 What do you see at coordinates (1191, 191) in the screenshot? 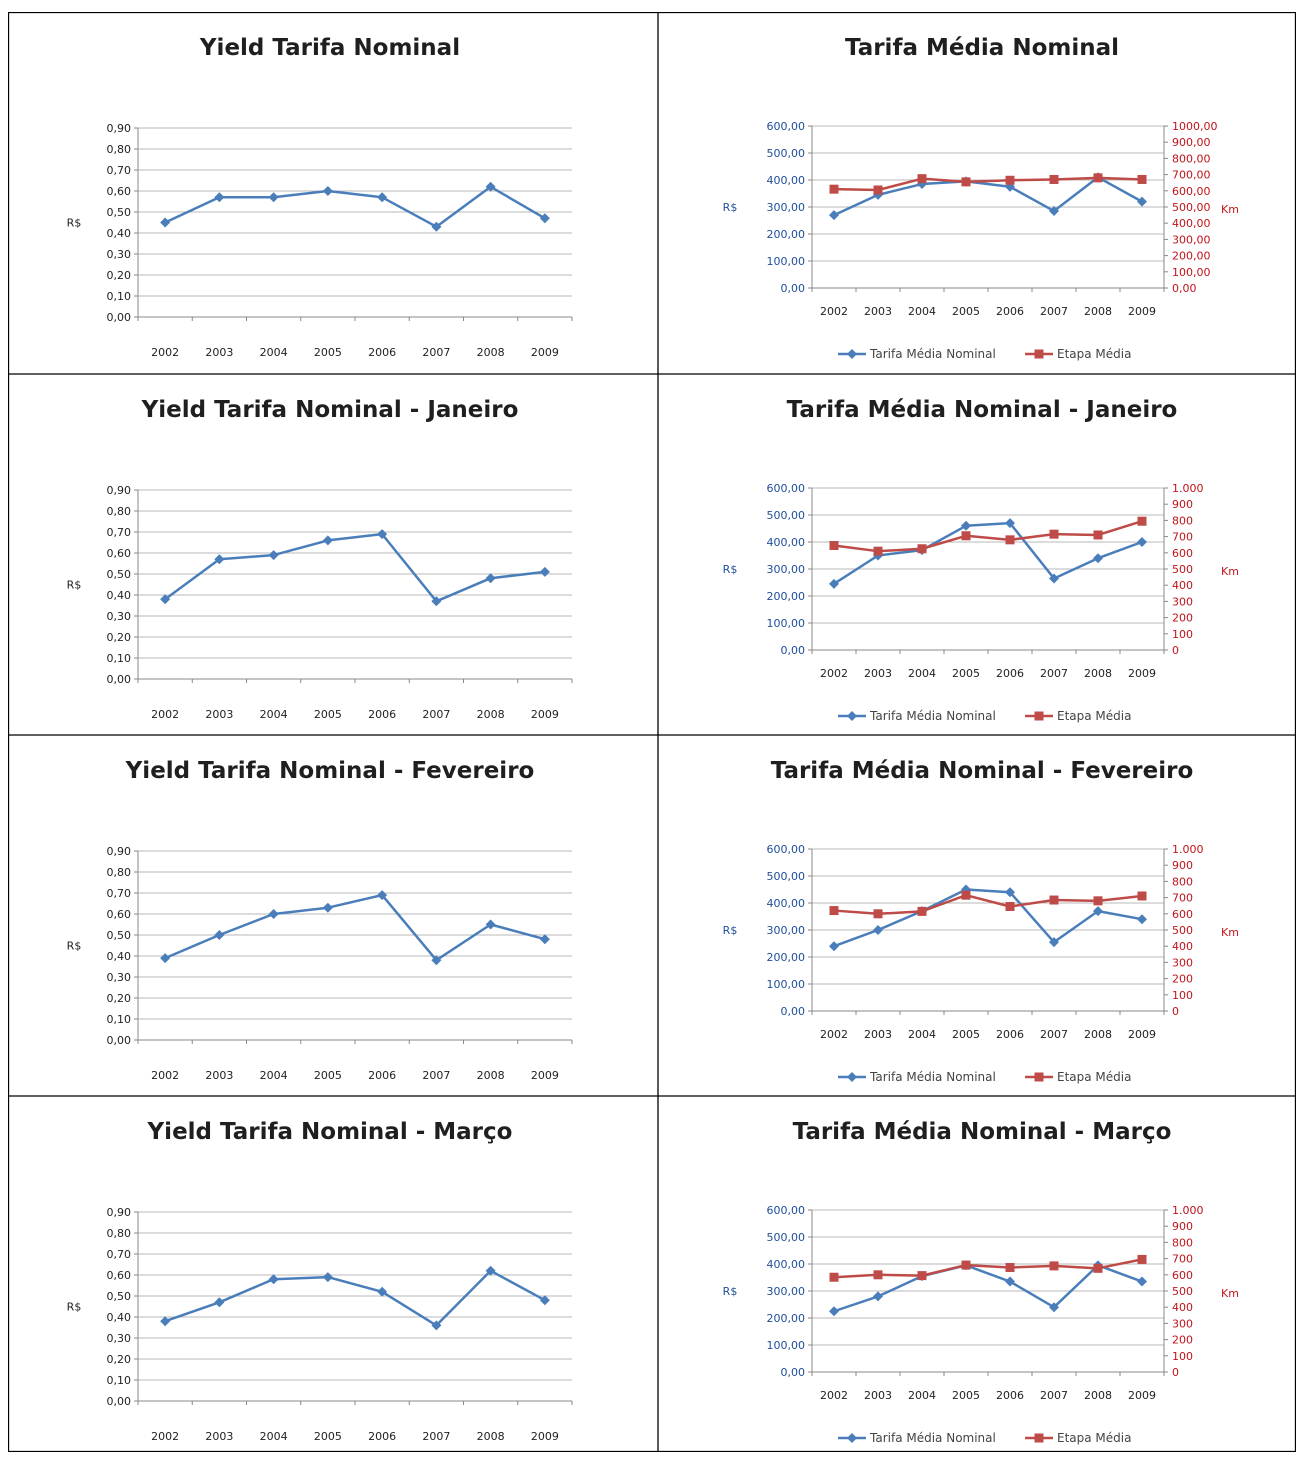
I see `y2-tick-label: 600,00` at bounding box center [1191, 191].